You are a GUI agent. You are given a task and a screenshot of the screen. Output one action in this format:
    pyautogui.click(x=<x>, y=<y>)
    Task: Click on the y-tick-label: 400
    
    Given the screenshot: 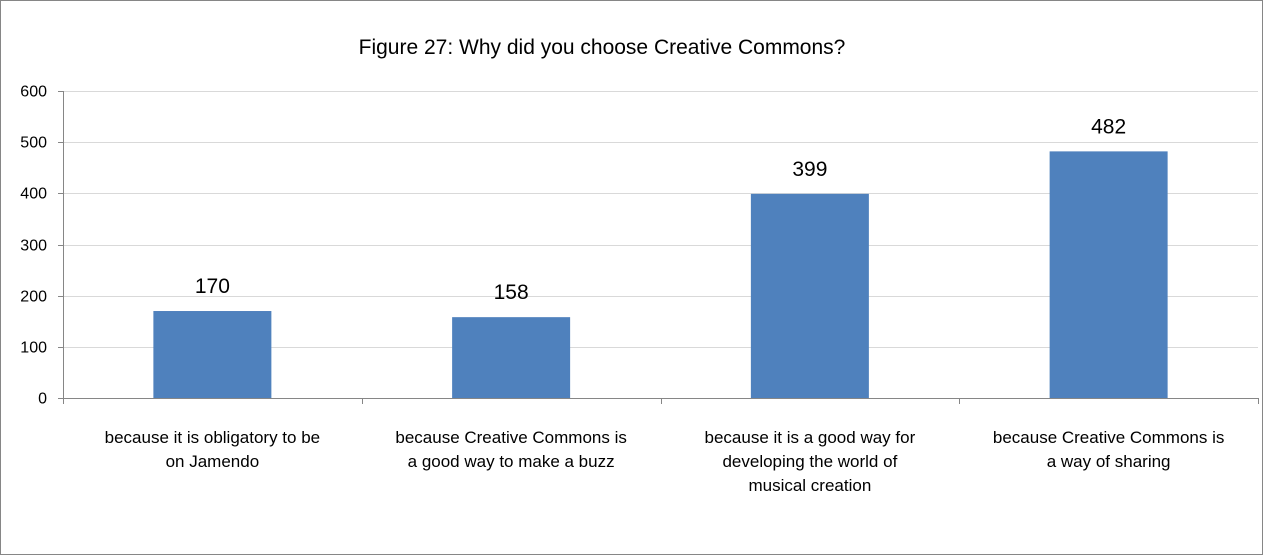 What is the action you would take?
    pyautogui.click(x=33, y=194)
    